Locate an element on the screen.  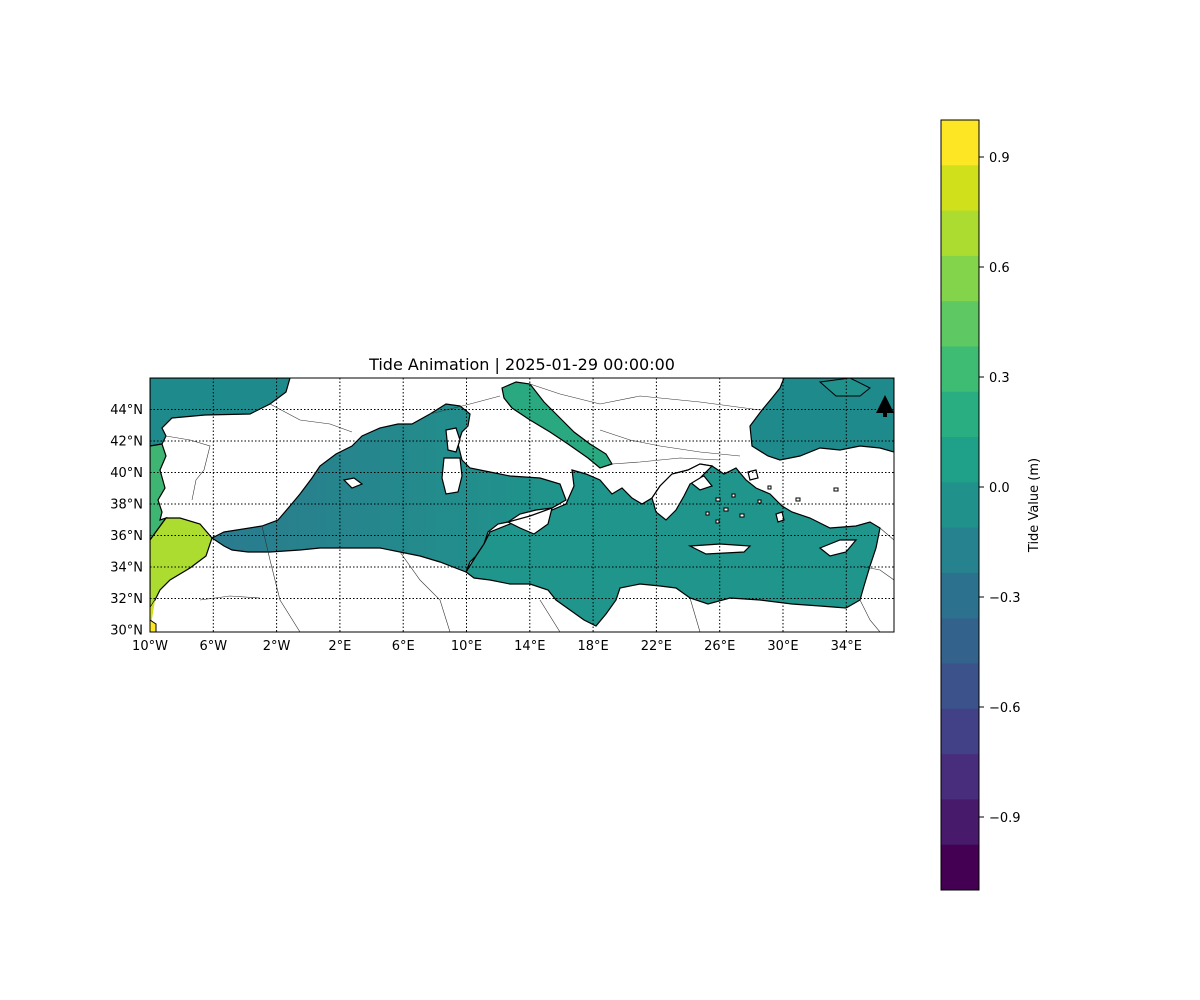
colorbar-tick: 0.9 is located at coordinates (999, 158).